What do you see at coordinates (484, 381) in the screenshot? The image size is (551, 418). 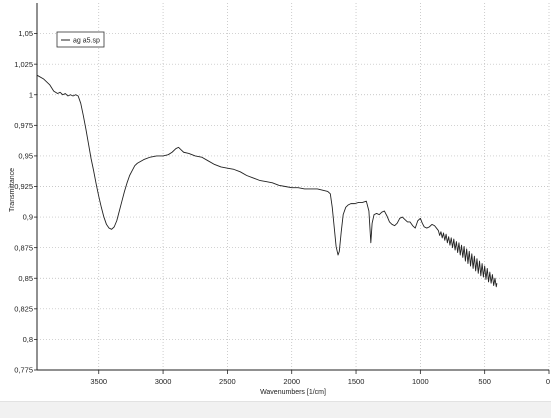 I see `x-tick-label: 500` at bounding box center [484, 381].